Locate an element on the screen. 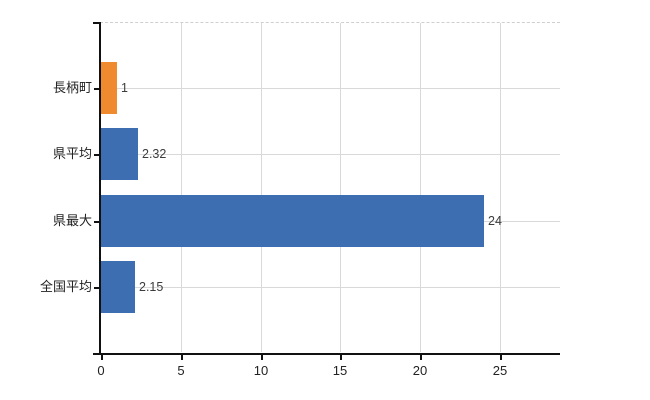 The image size is (650, 400). y-axis-tick-bottom is located at coordinates (96, 354).